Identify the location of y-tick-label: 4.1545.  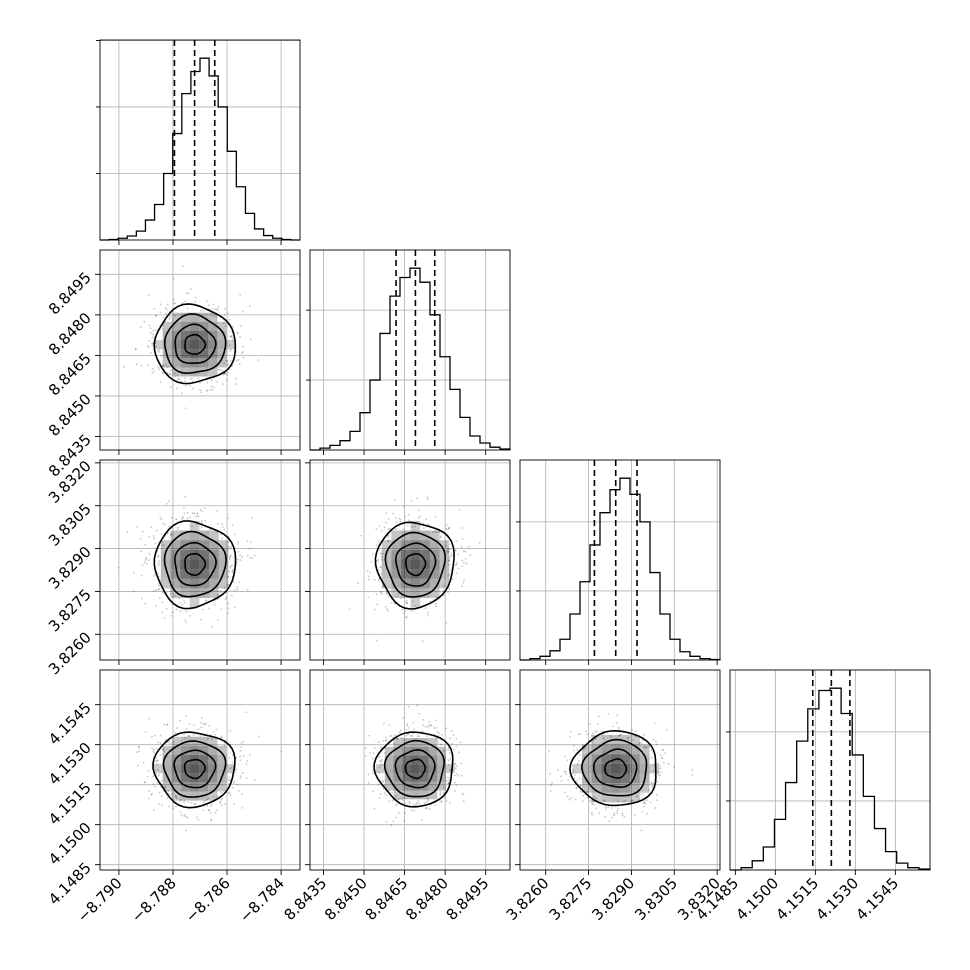
(70, 724).